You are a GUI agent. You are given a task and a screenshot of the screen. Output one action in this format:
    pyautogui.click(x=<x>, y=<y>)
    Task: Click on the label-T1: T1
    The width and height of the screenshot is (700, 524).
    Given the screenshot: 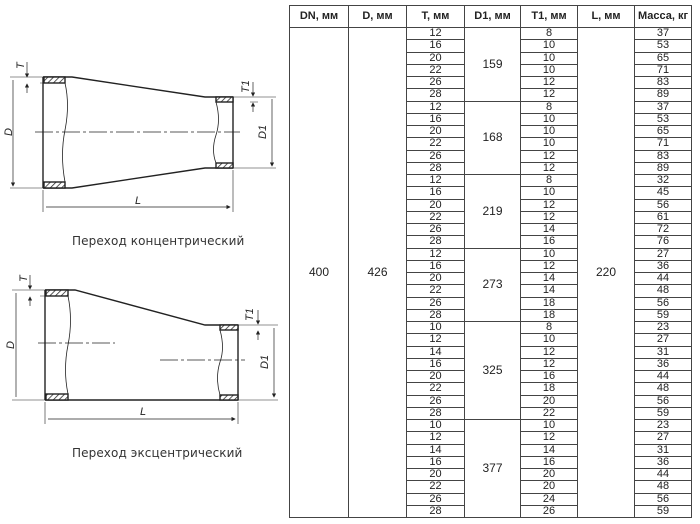 What is the action you would take?
    pyautogui.click(x=250, y=314)
    